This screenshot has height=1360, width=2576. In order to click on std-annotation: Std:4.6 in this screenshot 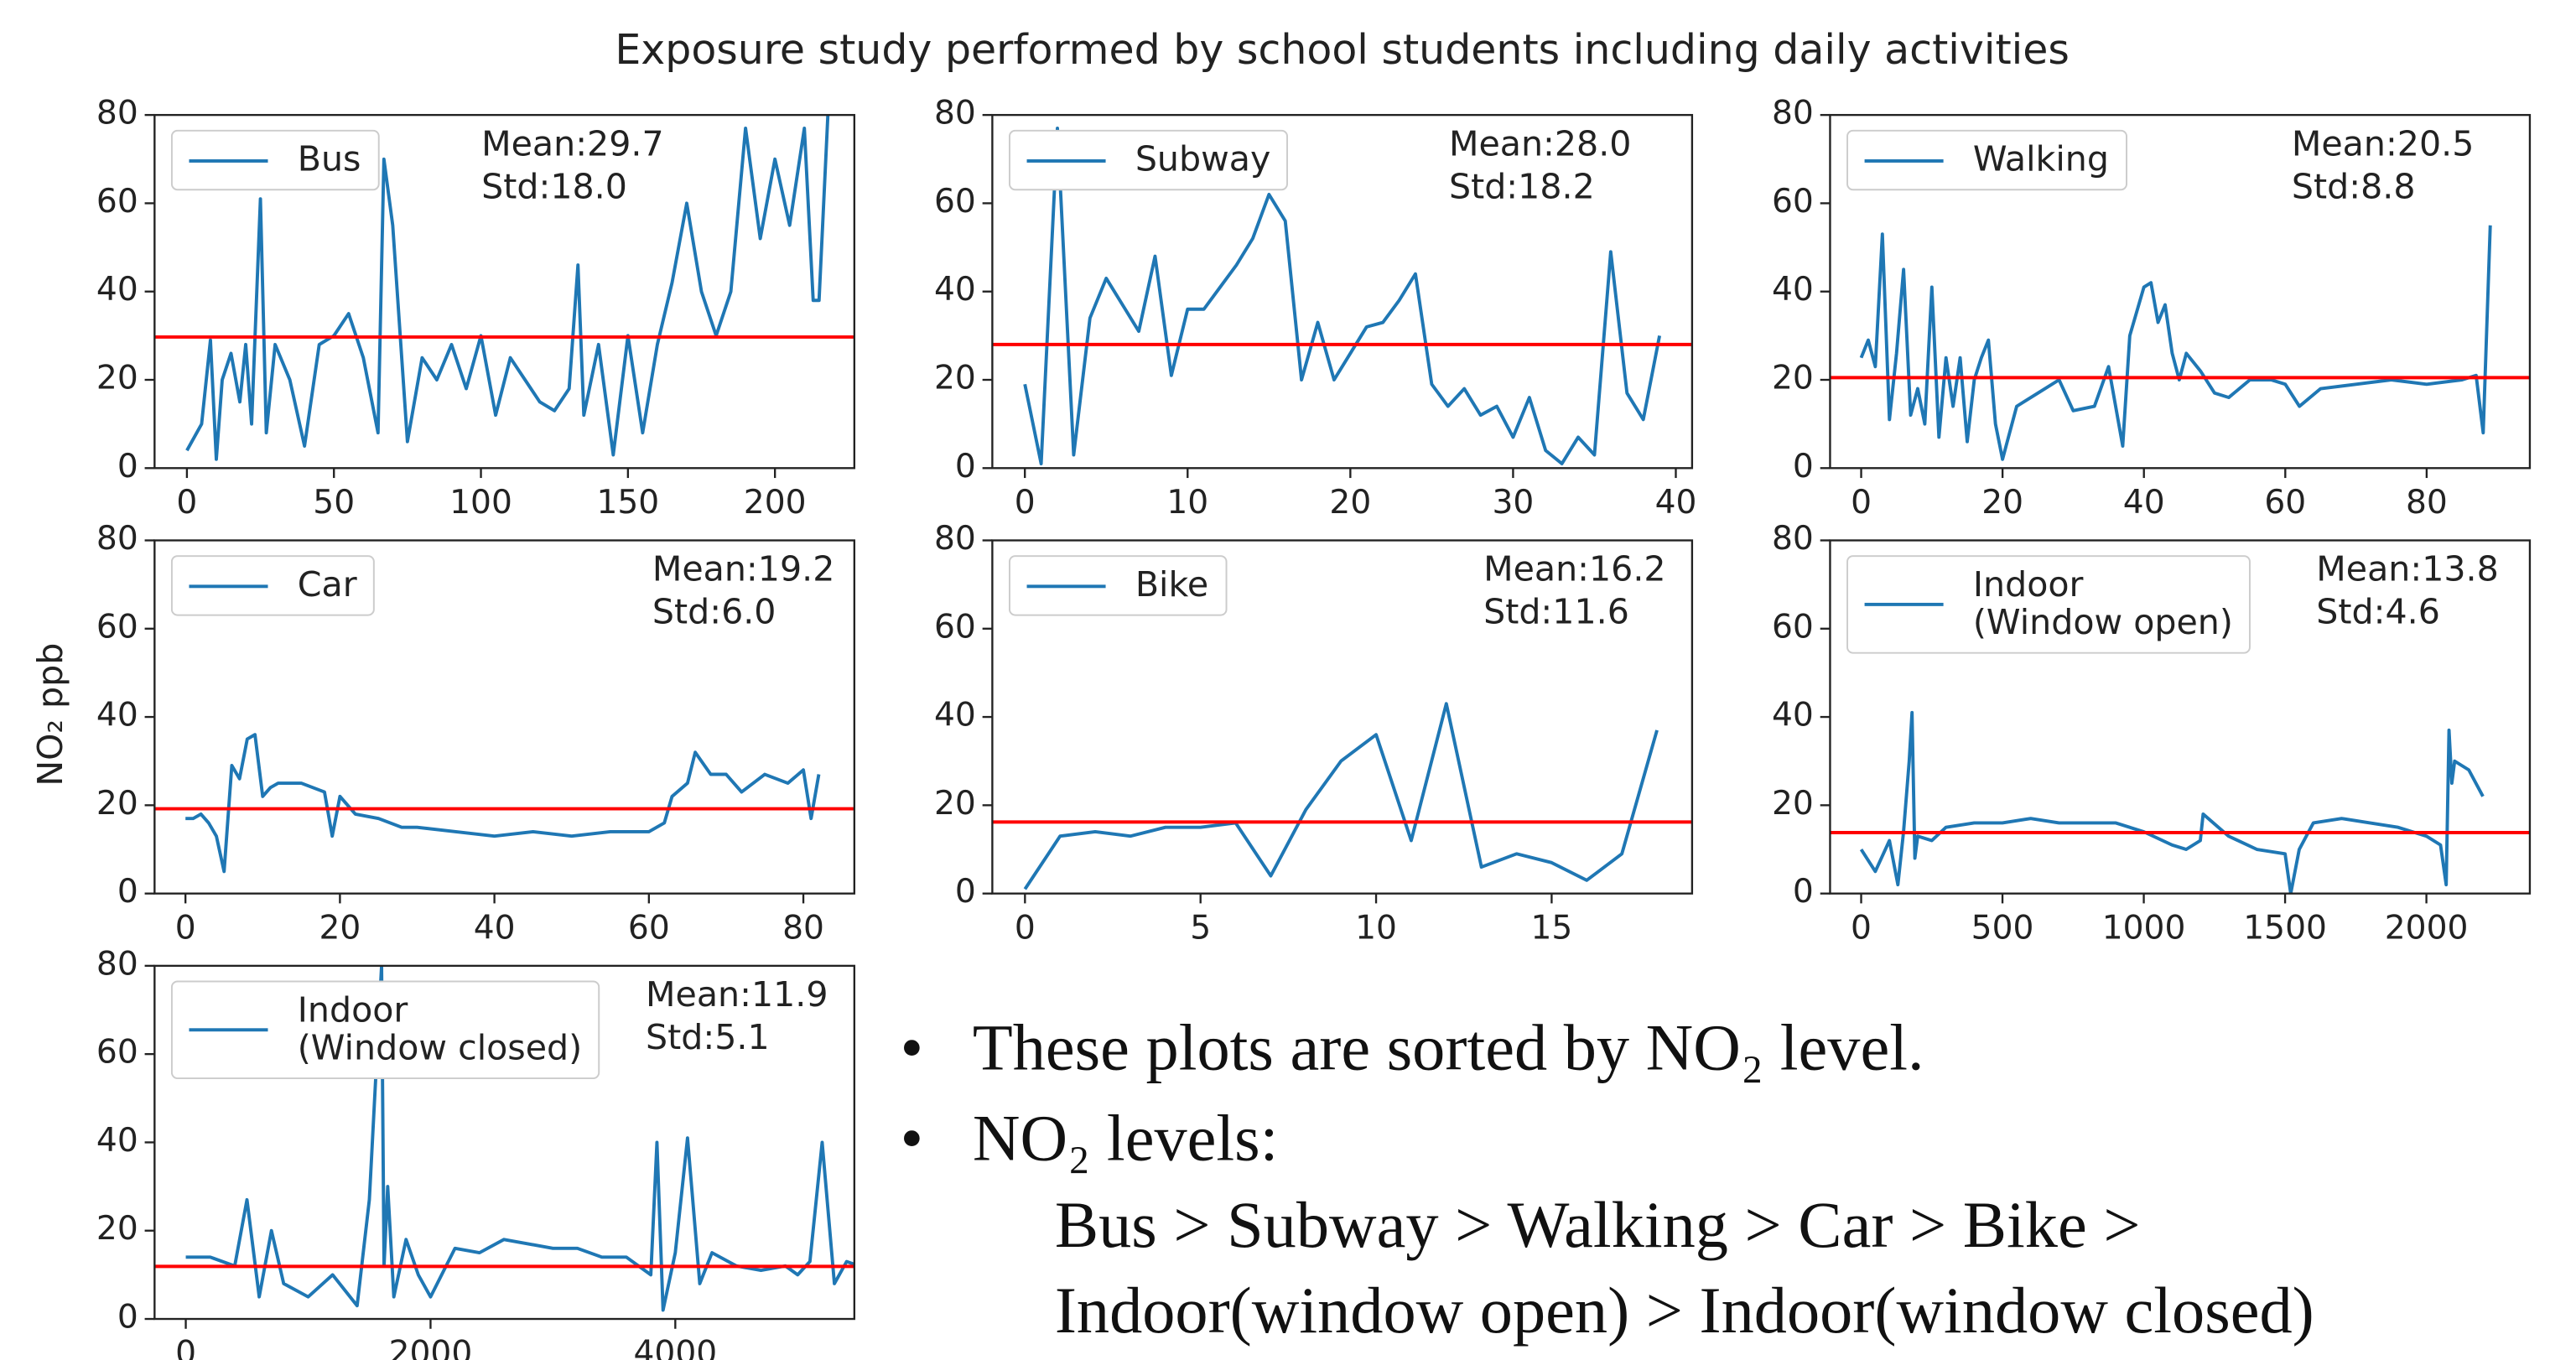, I will do `click(2378, 612)`.